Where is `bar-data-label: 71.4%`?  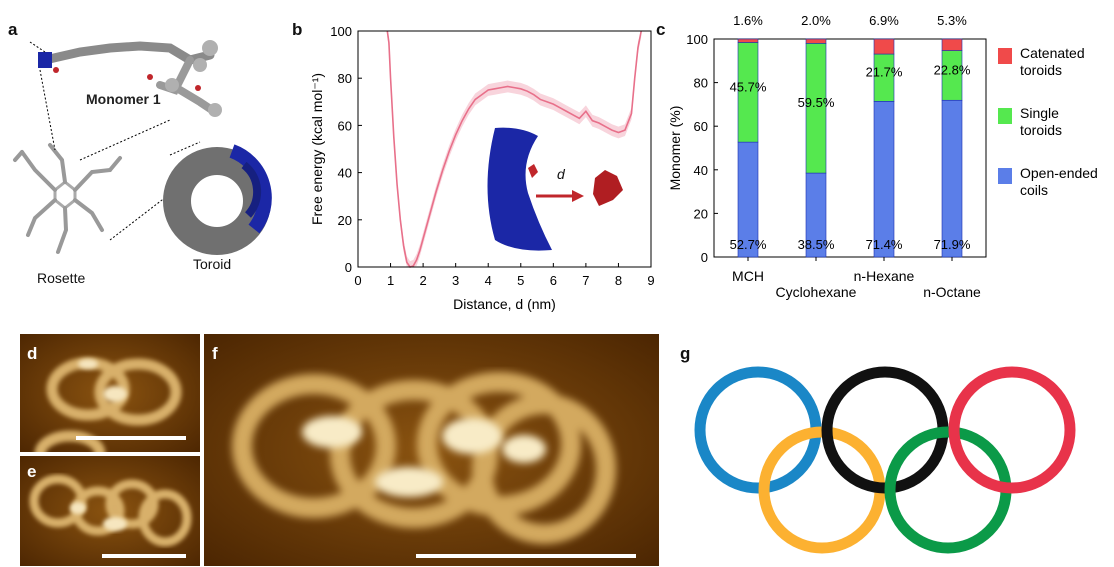
bar-data-label: 71.4% is located at coordinates (884, 244).